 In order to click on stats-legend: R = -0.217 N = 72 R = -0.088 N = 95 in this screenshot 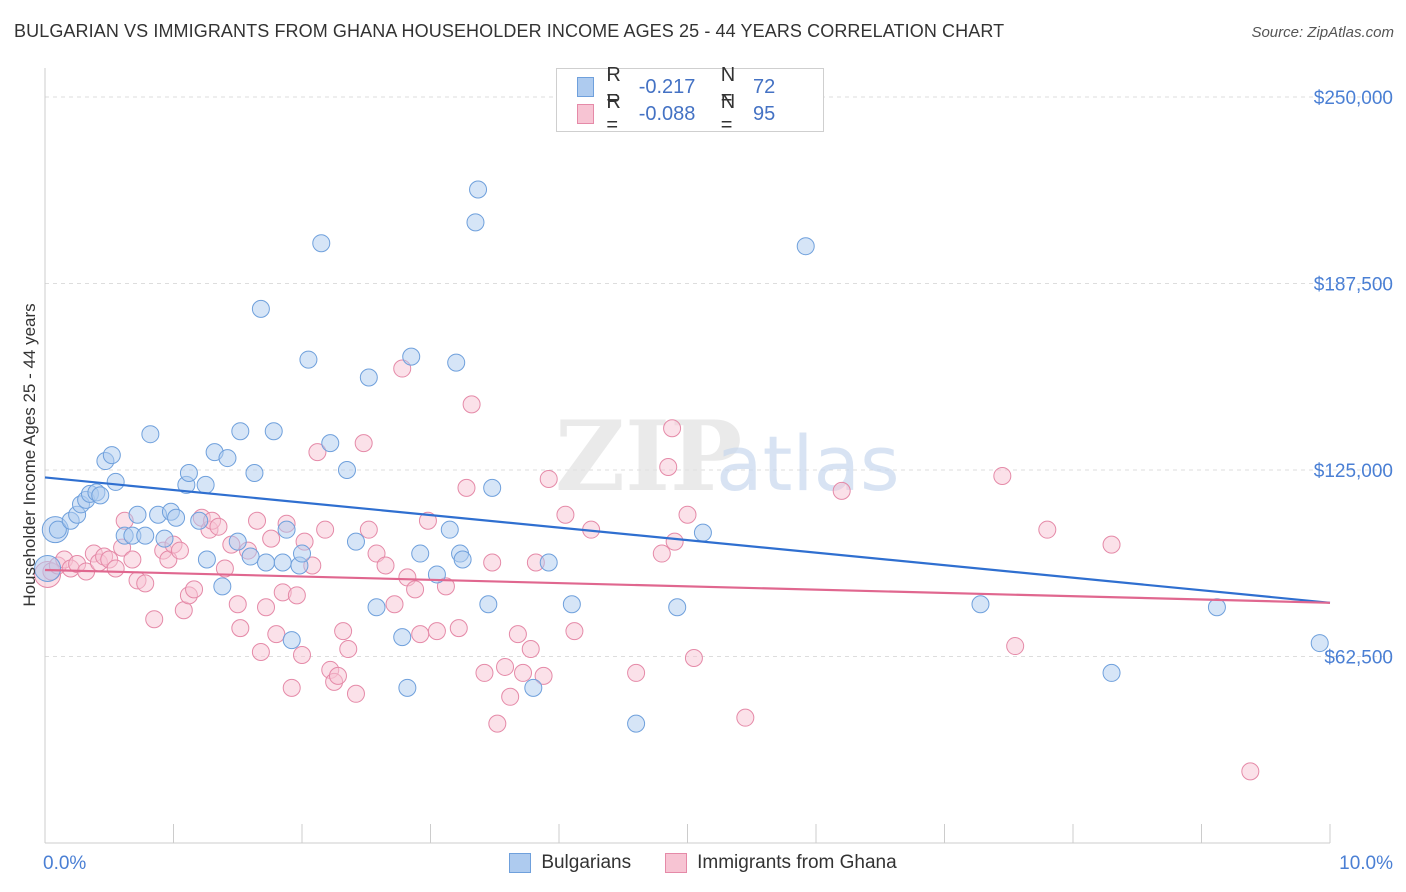, I will do `click(690, 100)`.